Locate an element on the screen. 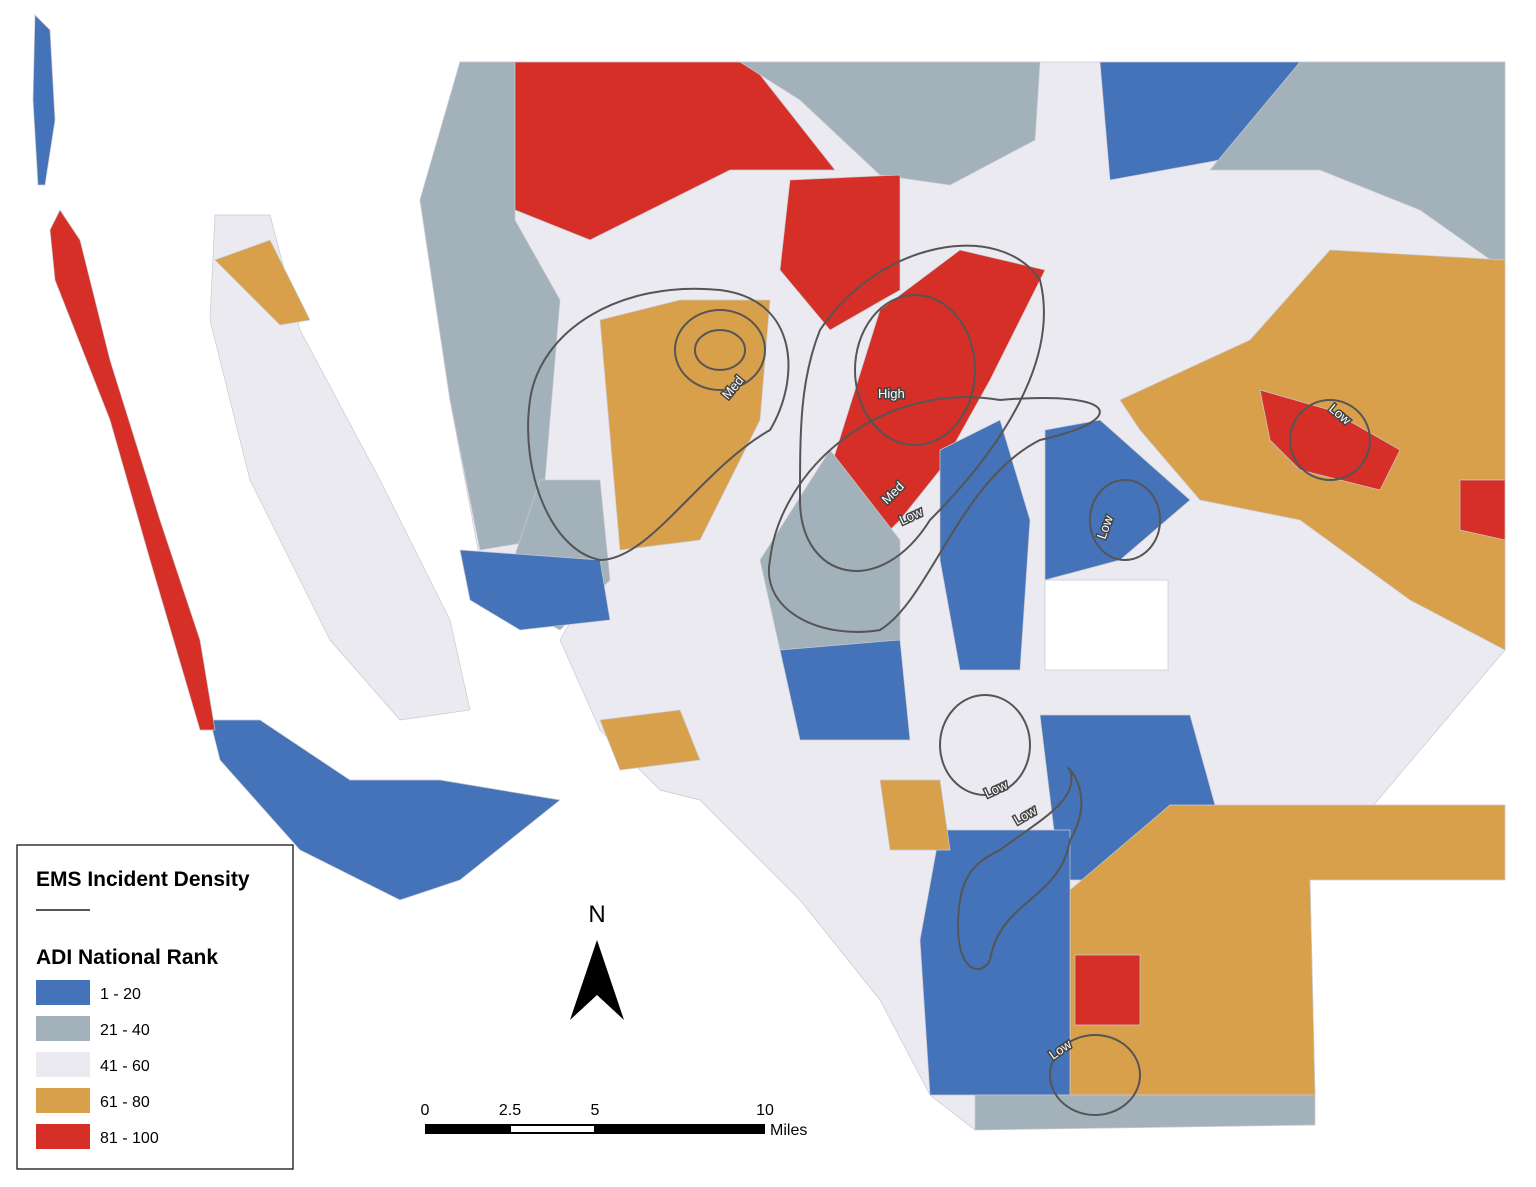 The image size is (1536, 1187). arrow-right is located at coordinates (610, 980).